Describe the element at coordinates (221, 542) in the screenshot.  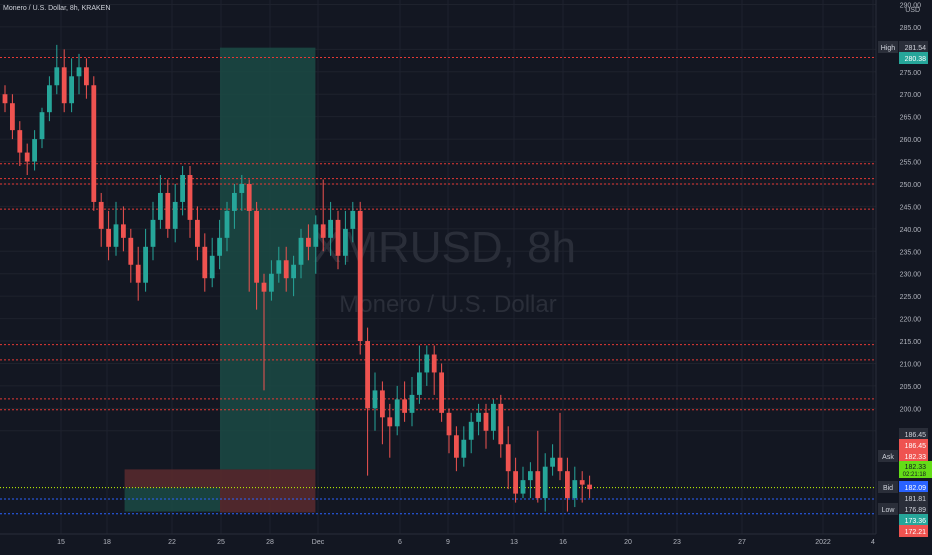
I see `x-tick-label: 25` at that location.